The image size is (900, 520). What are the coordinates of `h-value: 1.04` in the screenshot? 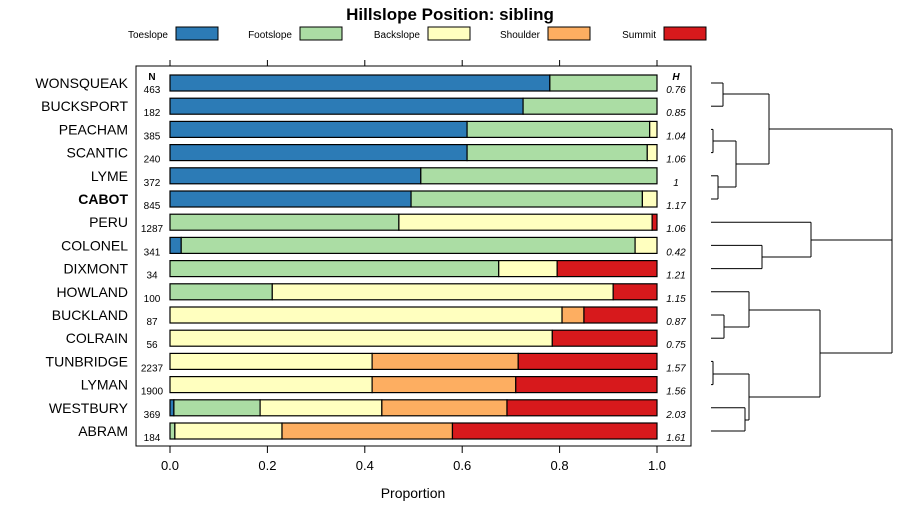 It's located at (676, 136).